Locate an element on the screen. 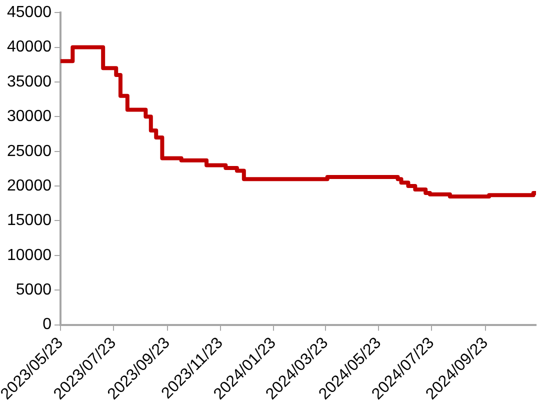 Image resolution: width=537 pixels, height=407 pixels. y-tick-label: 15000 is located at coordinates (29, 221).